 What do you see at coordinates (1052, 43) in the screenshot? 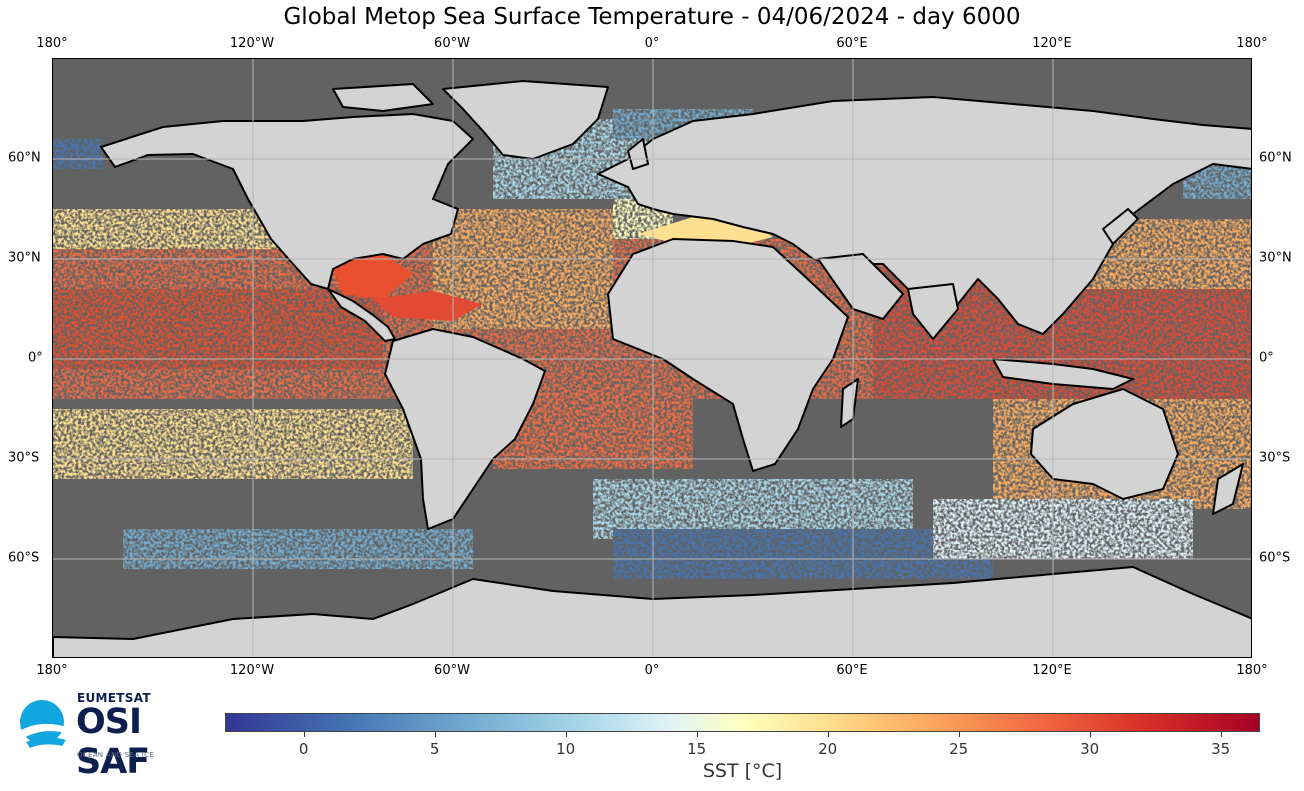
I see `lon-tick-label-top: 120°E` at bounding box center [1052, 43].